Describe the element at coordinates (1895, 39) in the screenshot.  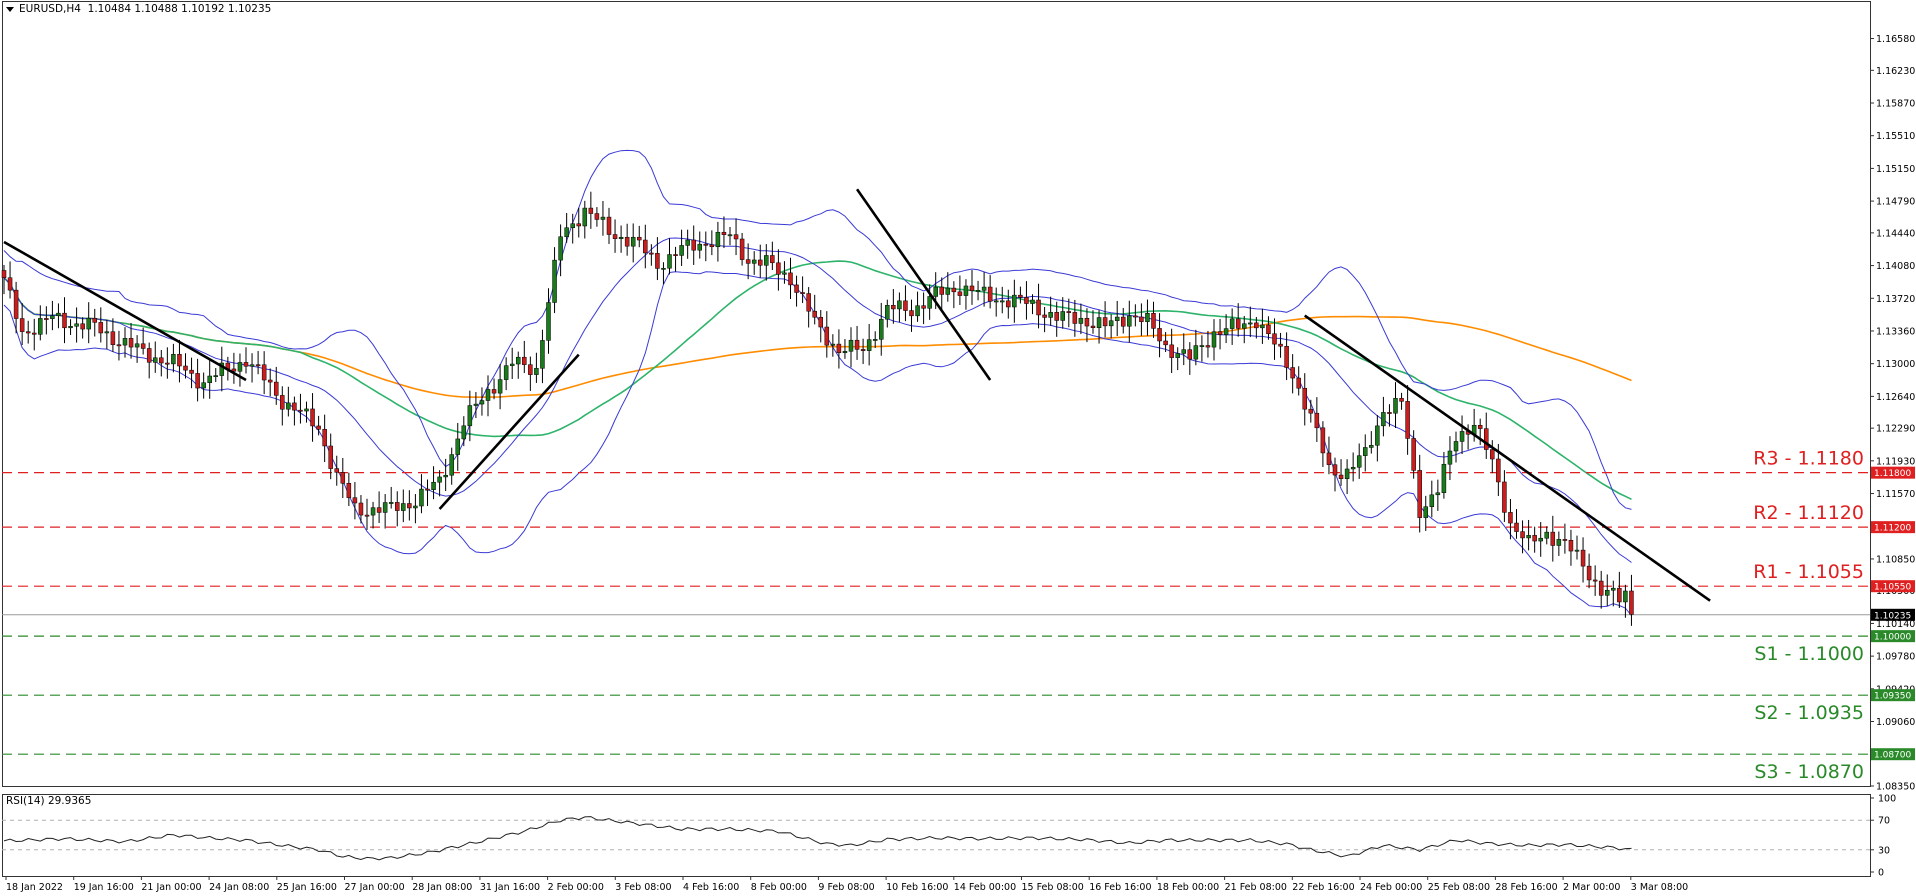
I see `y-tick-label: 1.16580` at that location.